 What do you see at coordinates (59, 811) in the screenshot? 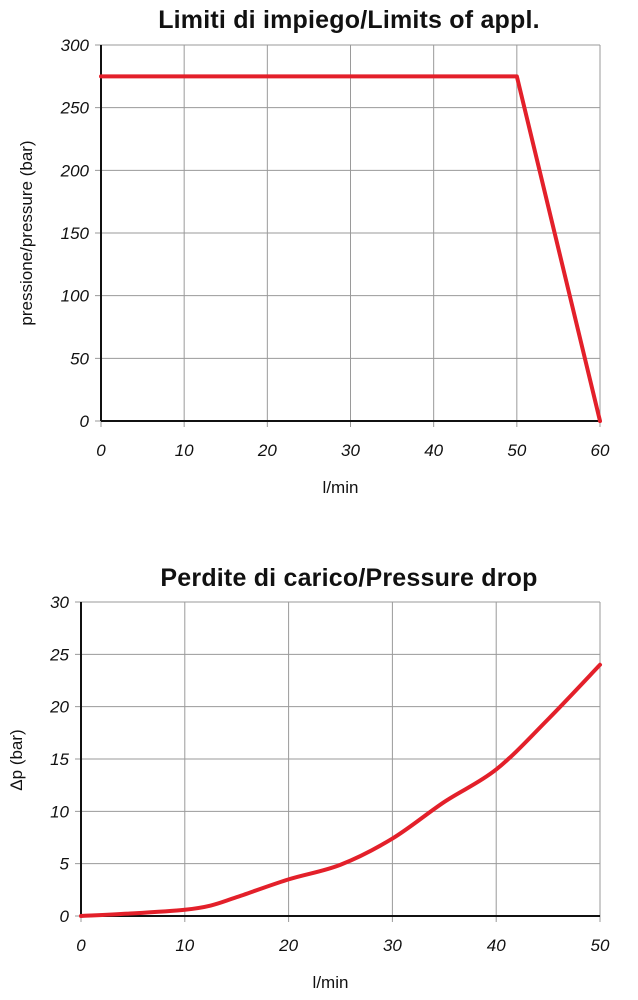
I see `y-tick-label: 10` at bounding box center [59, 811].